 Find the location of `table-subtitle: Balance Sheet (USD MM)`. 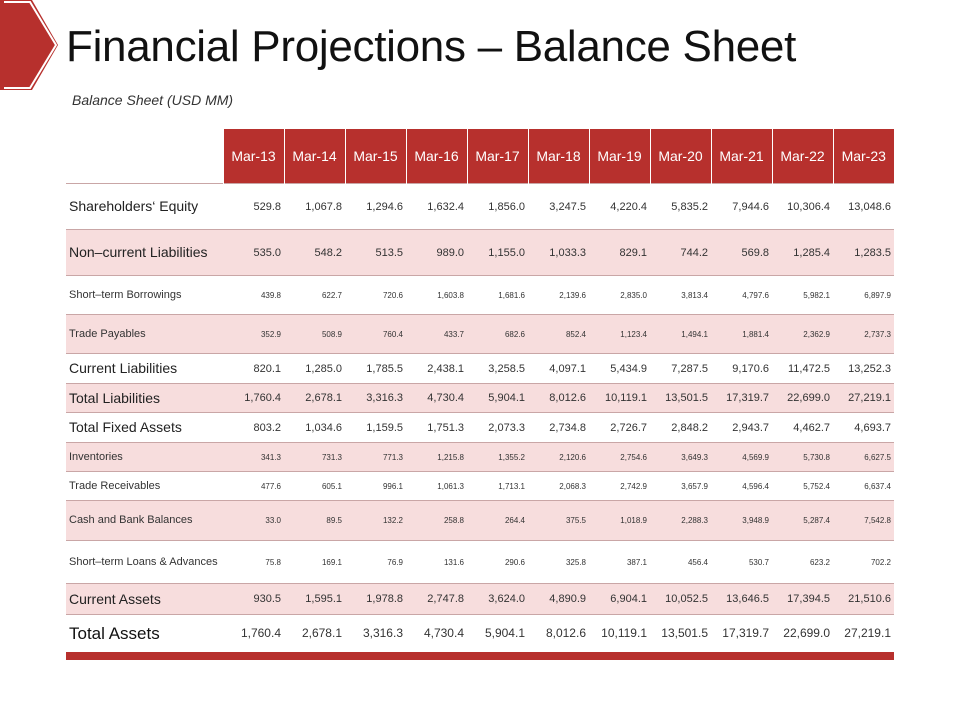

table-subtitle: Balance Sheet (USD MM) is located at coordinates (153, 100).